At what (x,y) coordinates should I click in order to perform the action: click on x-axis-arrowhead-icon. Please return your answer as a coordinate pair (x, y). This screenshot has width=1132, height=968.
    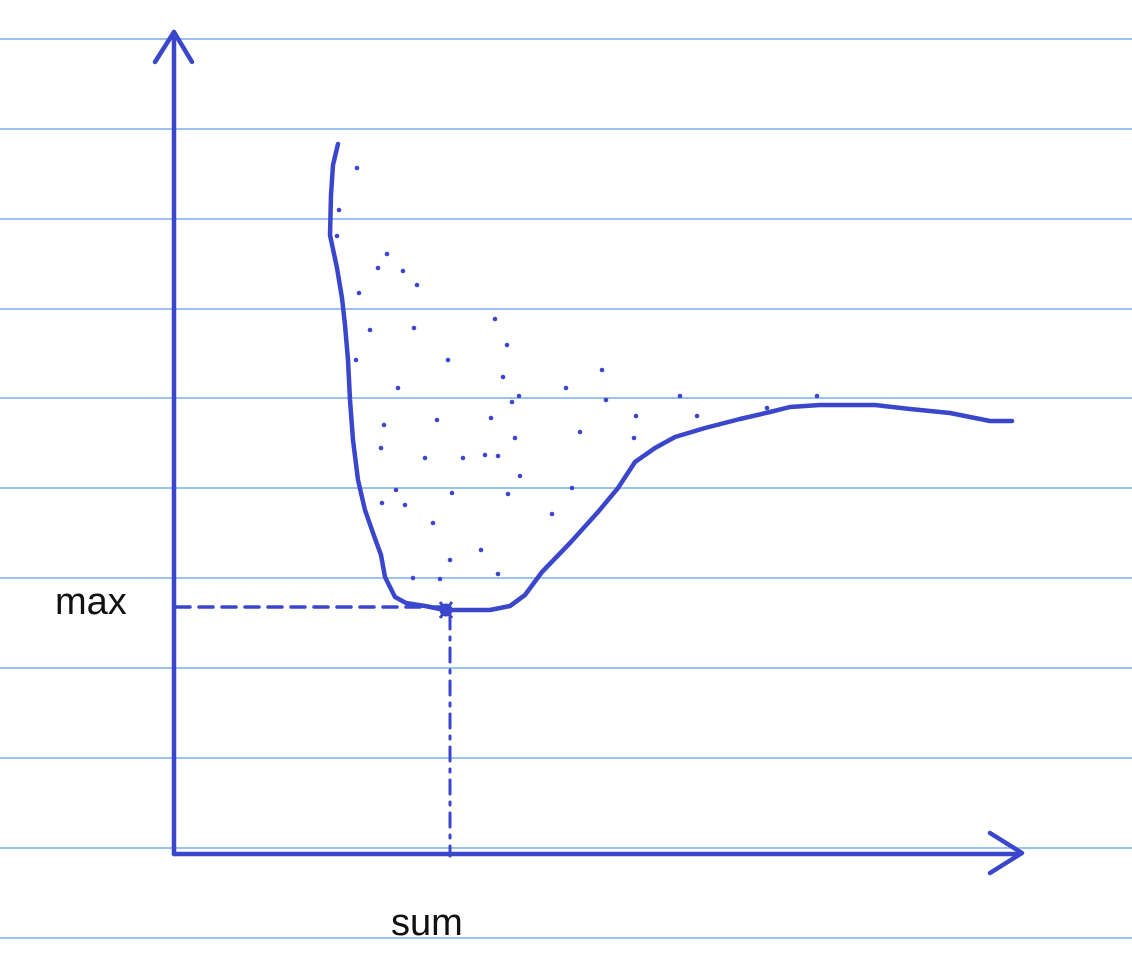
    Looking at the image, I should click on (1006, 853).